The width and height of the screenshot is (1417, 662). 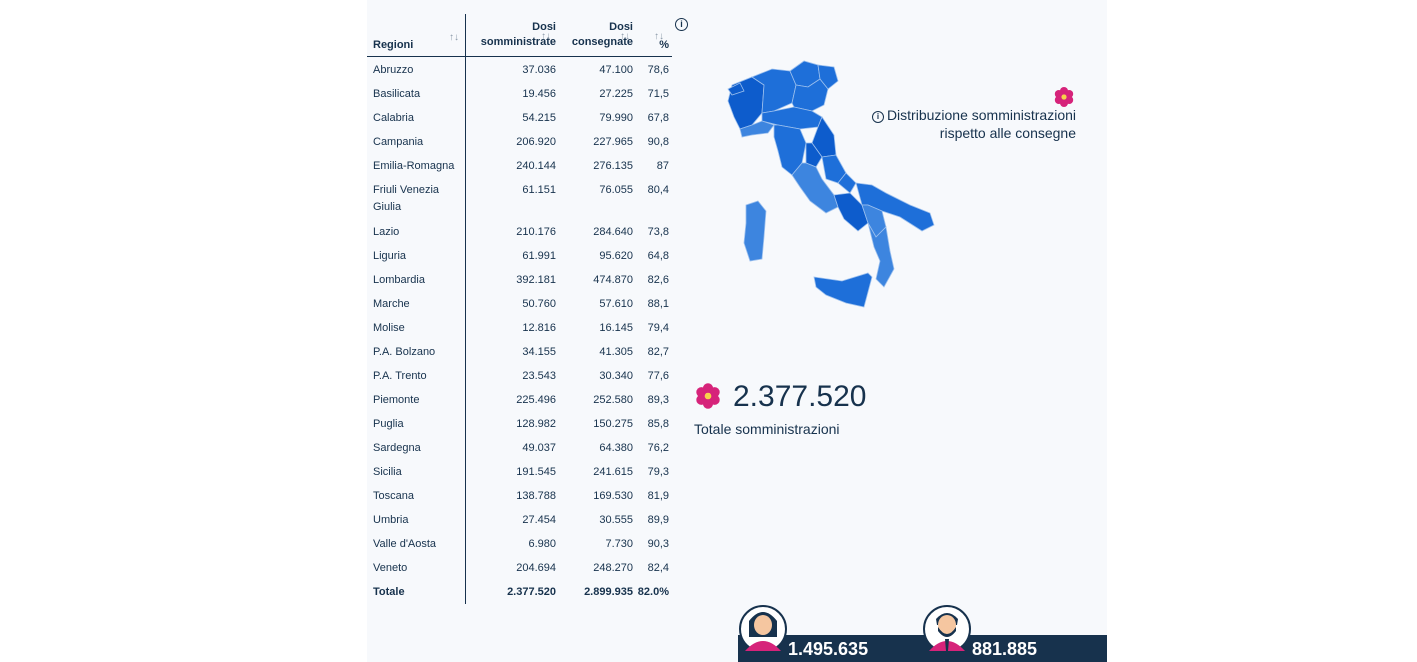 I want to click on total-administrations-value: 2.377.520, so click(x=800, y=396).